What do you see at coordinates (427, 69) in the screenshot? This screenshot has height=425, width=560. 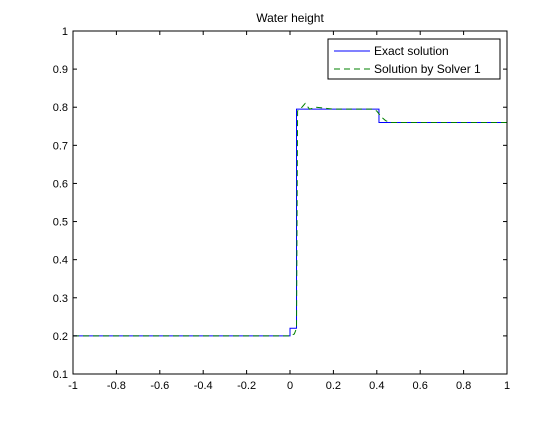 I see `legend-label-1: Solution by Solver 1` at bounding box center [427, 69].